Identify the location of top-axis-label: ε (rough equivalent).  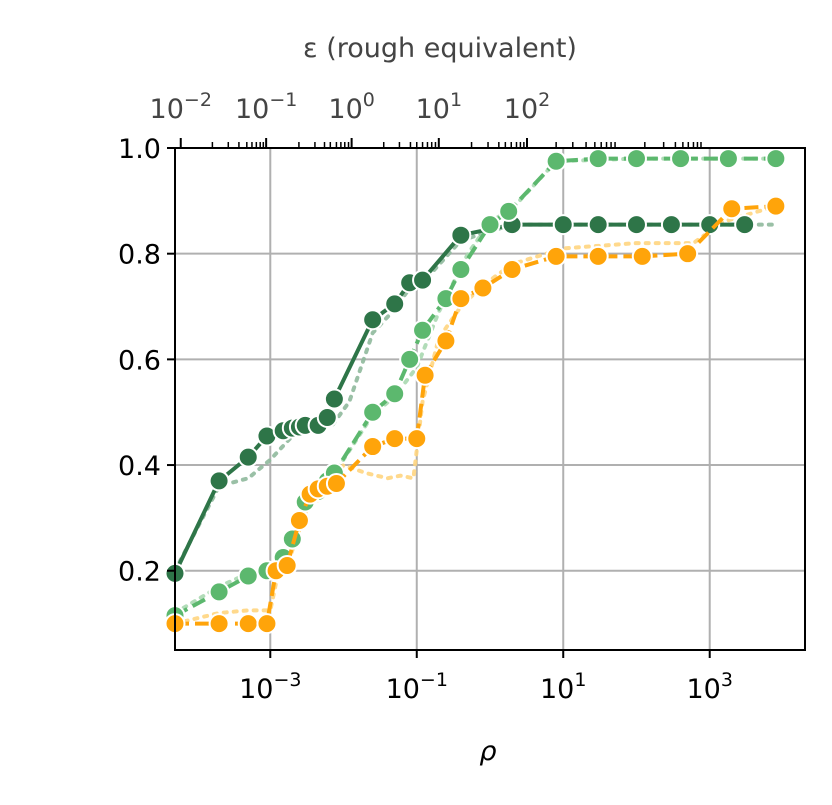
(440, 48).